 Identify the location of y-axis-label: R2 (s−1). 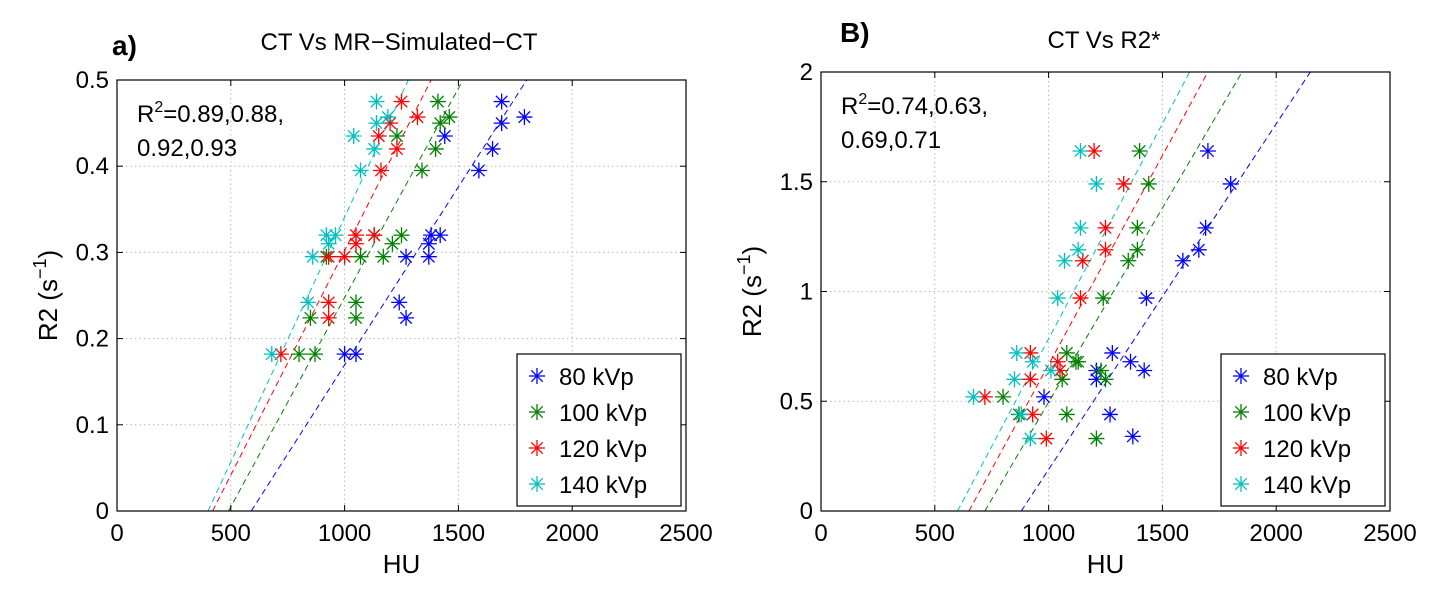
(750, 291).